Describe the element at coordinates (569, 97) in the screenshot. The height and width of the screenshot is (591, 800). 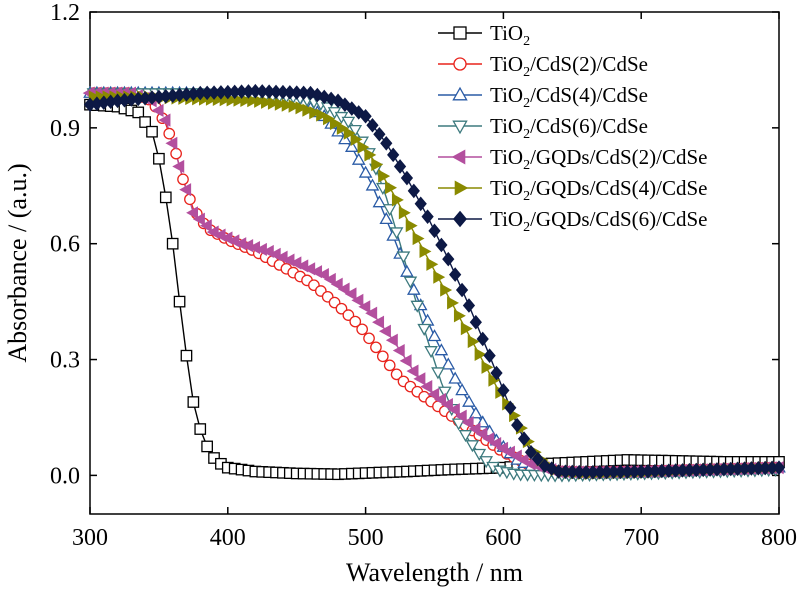
I see `legend-label: TiO2/CdS(4)/CdSe` at that location.